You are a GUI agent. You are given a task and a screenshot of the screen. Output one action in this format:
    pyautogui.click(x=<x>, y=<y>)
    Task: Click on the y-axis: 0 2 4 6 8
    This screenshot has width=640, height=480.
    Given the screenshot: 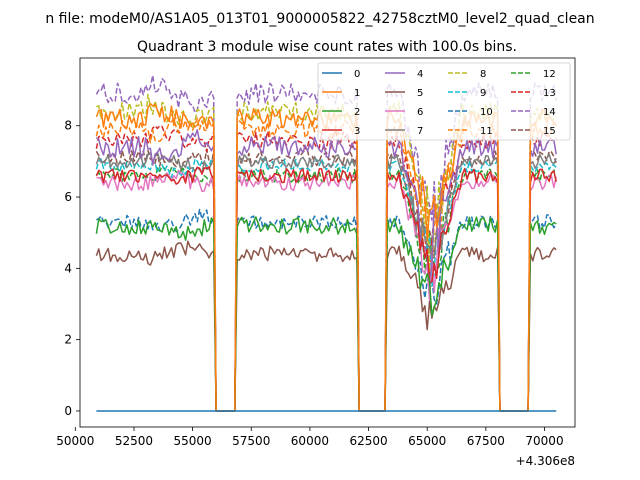 What is the action you would take?
    pyautogui.click(x=72, y=268)
    